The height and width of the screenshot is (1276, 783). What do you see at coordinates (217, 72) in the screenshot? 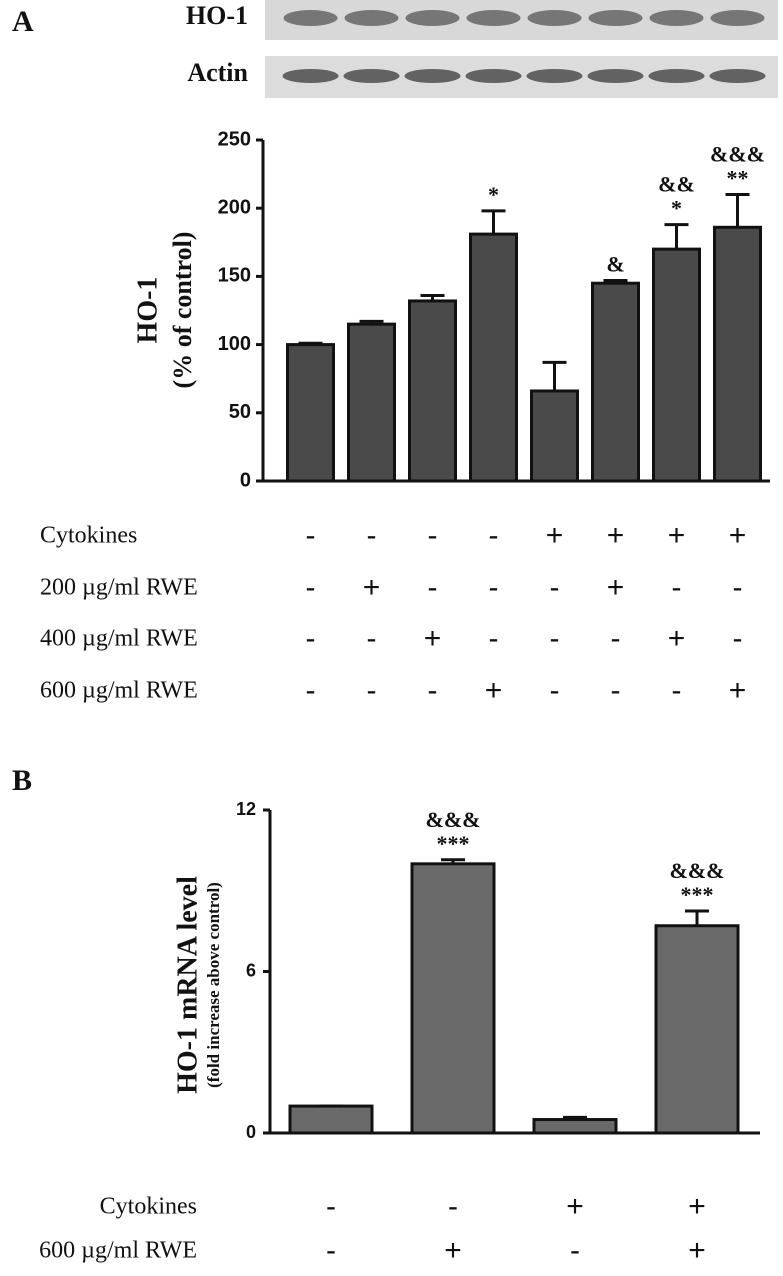
I see `blot-label: Actin` at bounding box center [217, 72].